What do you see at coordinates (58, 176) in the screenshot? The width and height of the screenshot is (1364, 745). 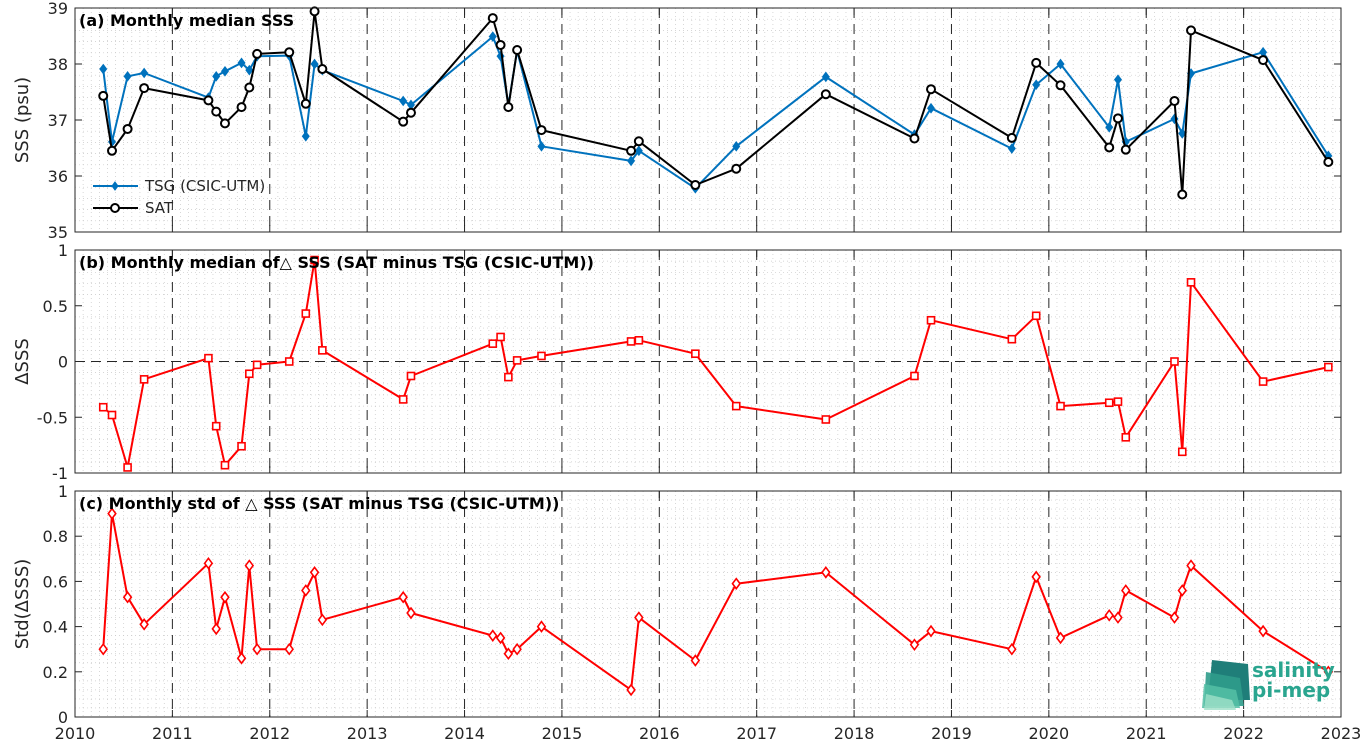 I see `y-tick-label: 36` at bounding box center [58, 176].